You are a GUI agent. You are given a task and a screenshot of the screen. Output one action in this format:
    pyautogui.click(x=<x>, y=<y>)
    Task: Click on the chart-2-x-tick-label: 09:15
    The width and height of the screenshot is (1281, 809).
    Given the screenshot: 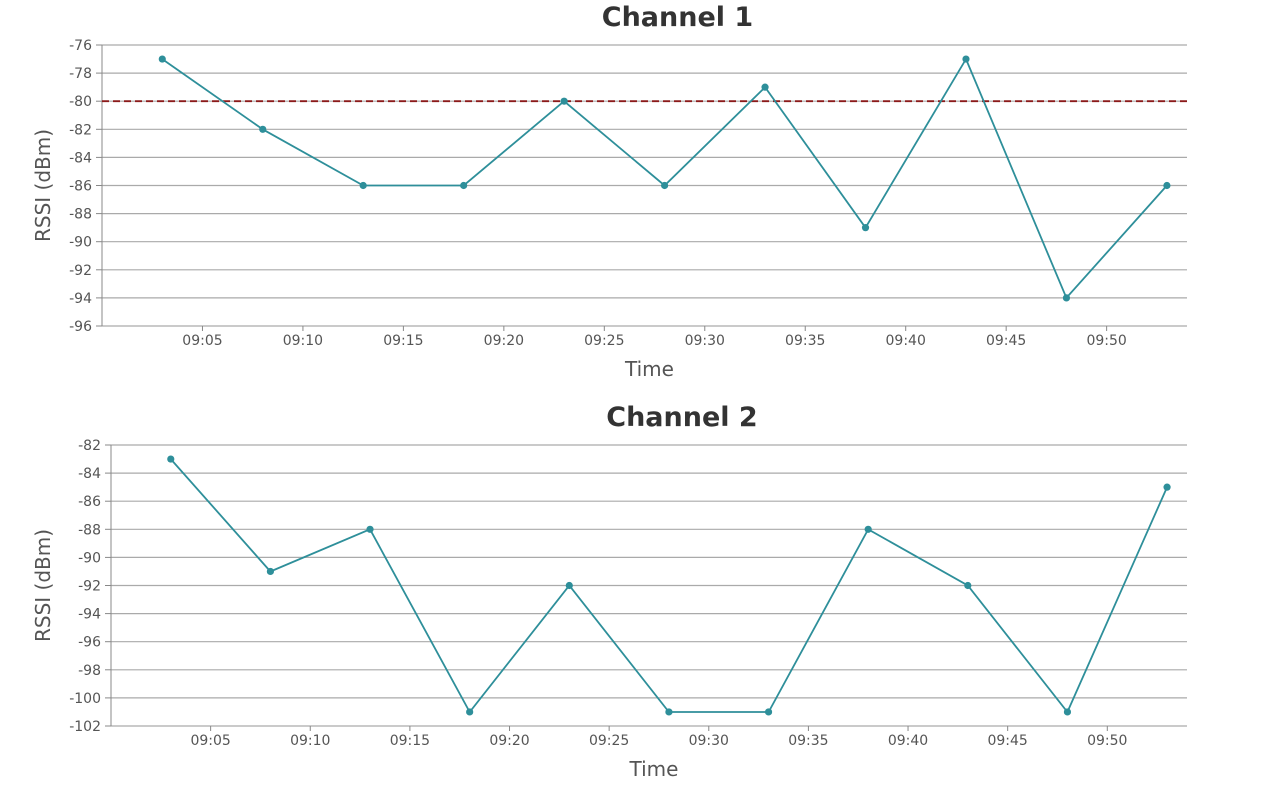 What is the action you would take?
    pyautogui.click(x=410, y=741)
    